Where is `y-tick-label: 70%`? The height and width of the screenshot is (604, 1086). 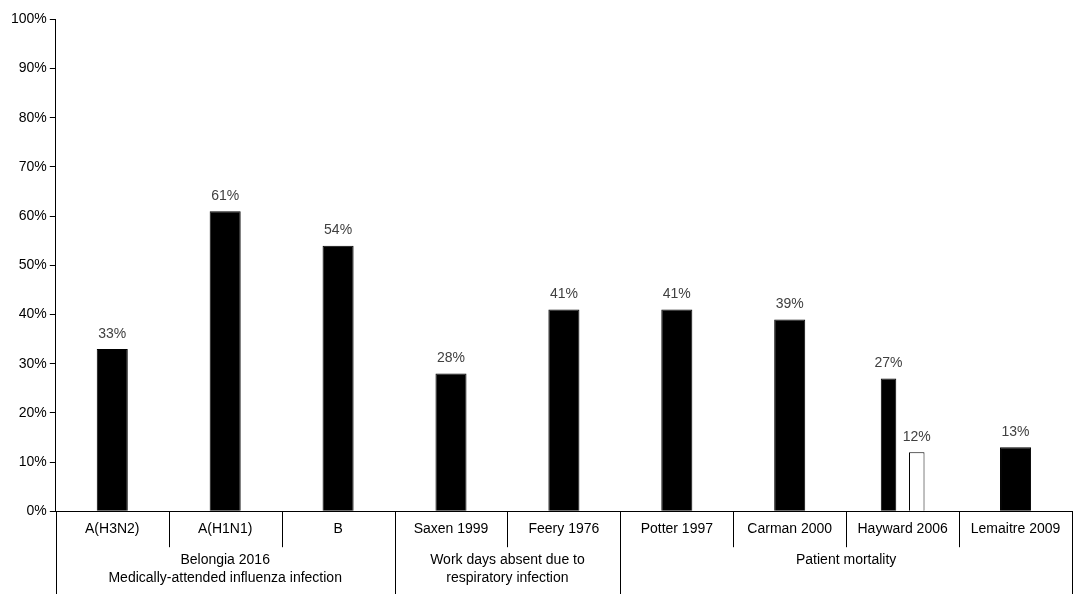 y-tick-label: 70% is located at coordinates (32, 165).